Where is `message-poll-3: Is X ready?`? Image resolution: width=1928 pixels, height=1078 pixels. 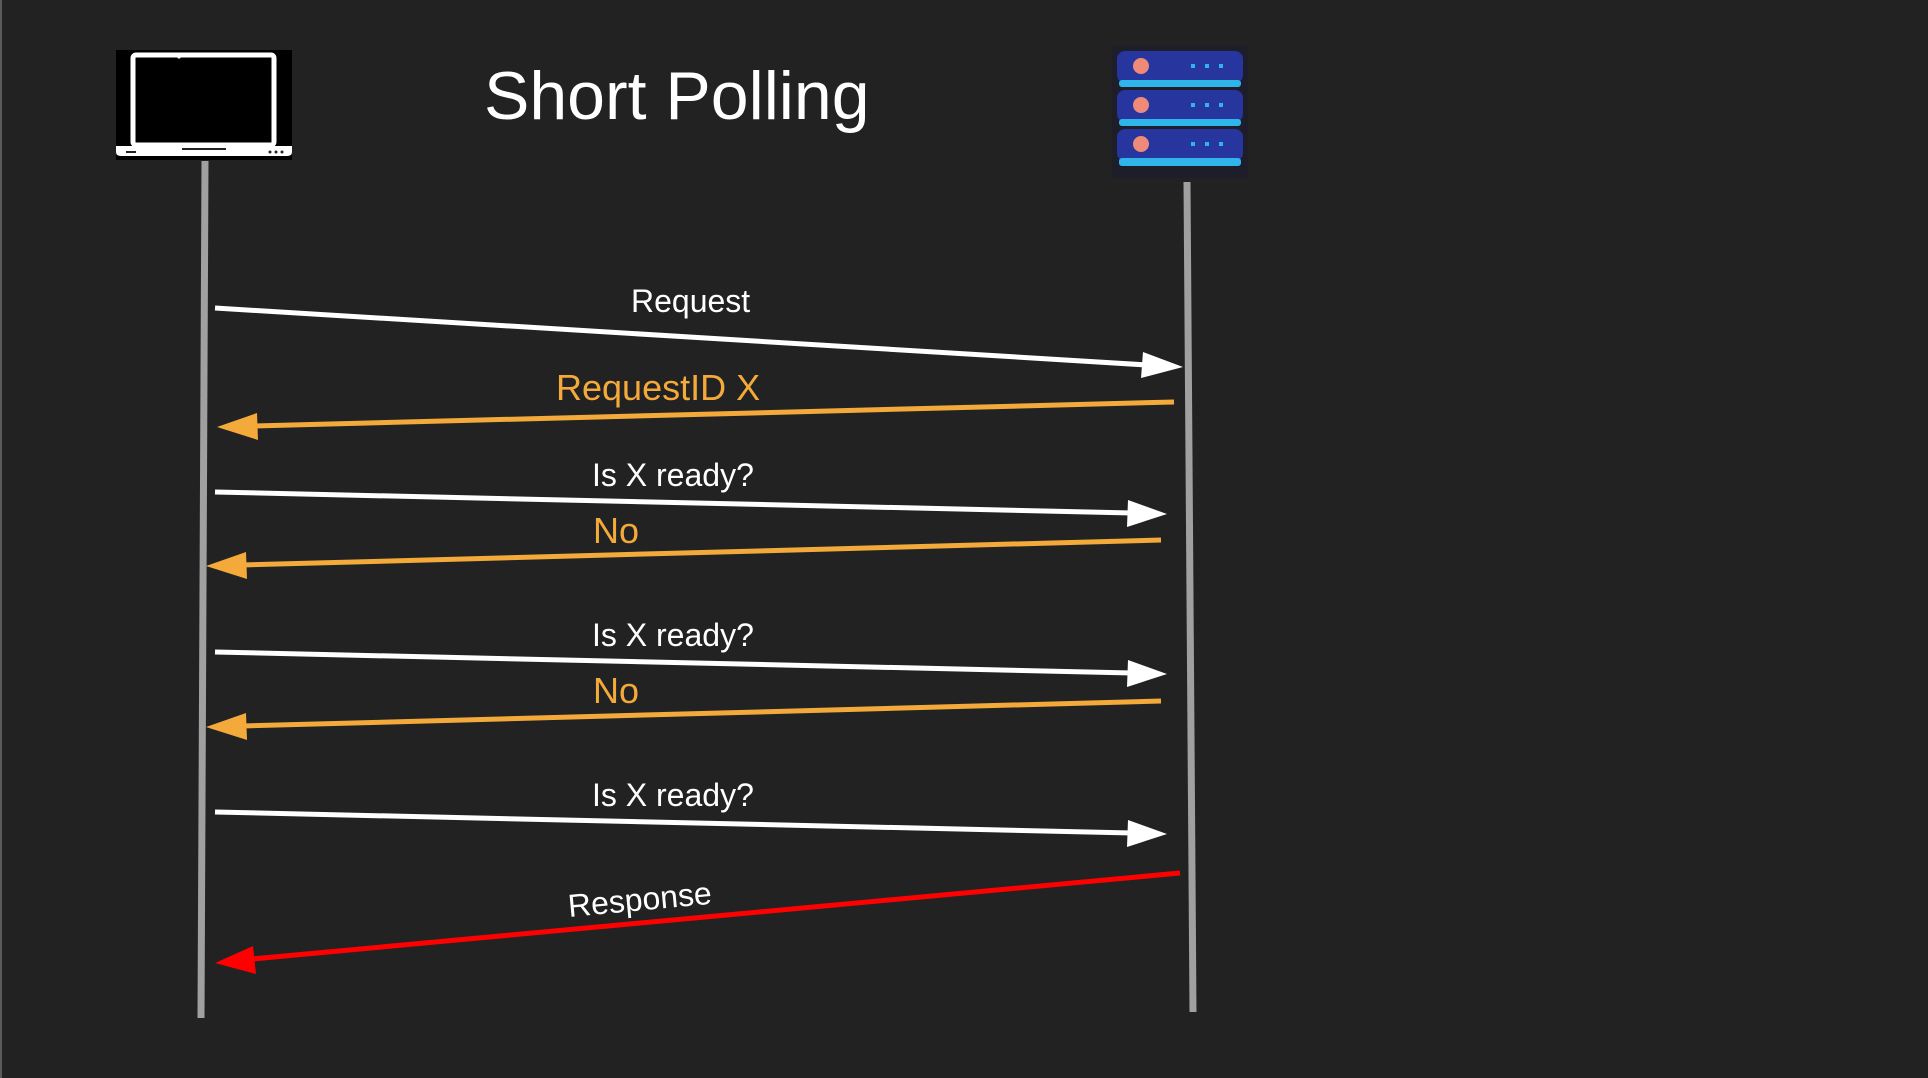
message-poll-3: Is X ready? is located at coordinates (690, 812).